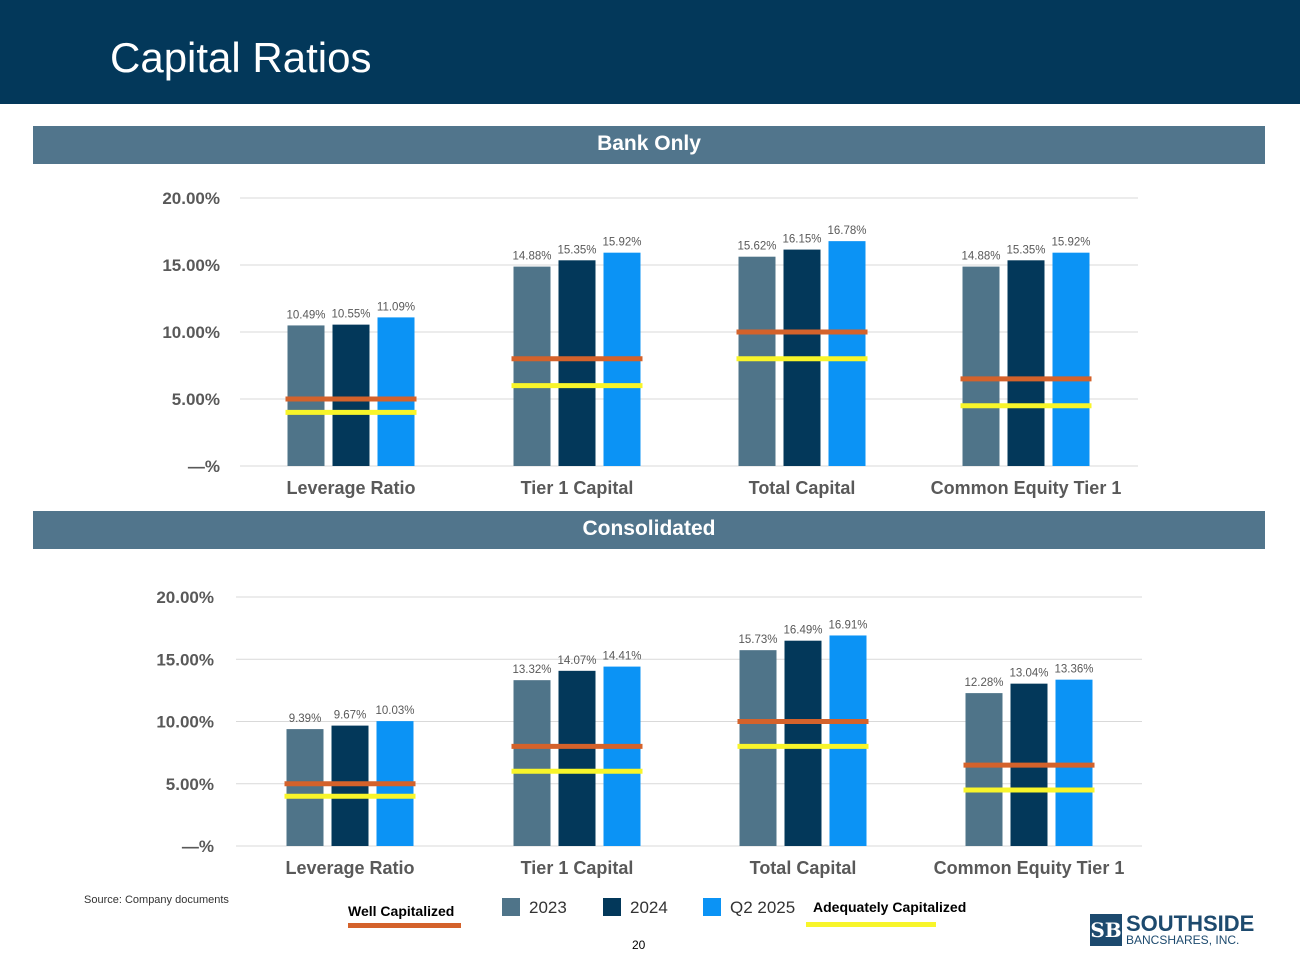  What do you see at coordinates (802, 631) in the screenshot?
I see `consolidated-data-label: 16.49%` at bounding box center [802, 631].